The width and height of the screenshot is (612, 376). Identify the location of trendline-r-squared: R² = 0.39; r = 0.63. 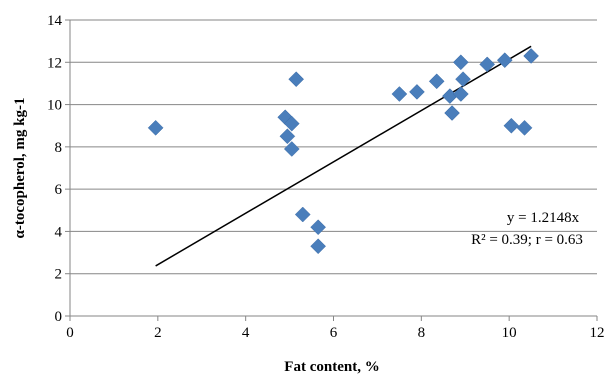
(527, 240).